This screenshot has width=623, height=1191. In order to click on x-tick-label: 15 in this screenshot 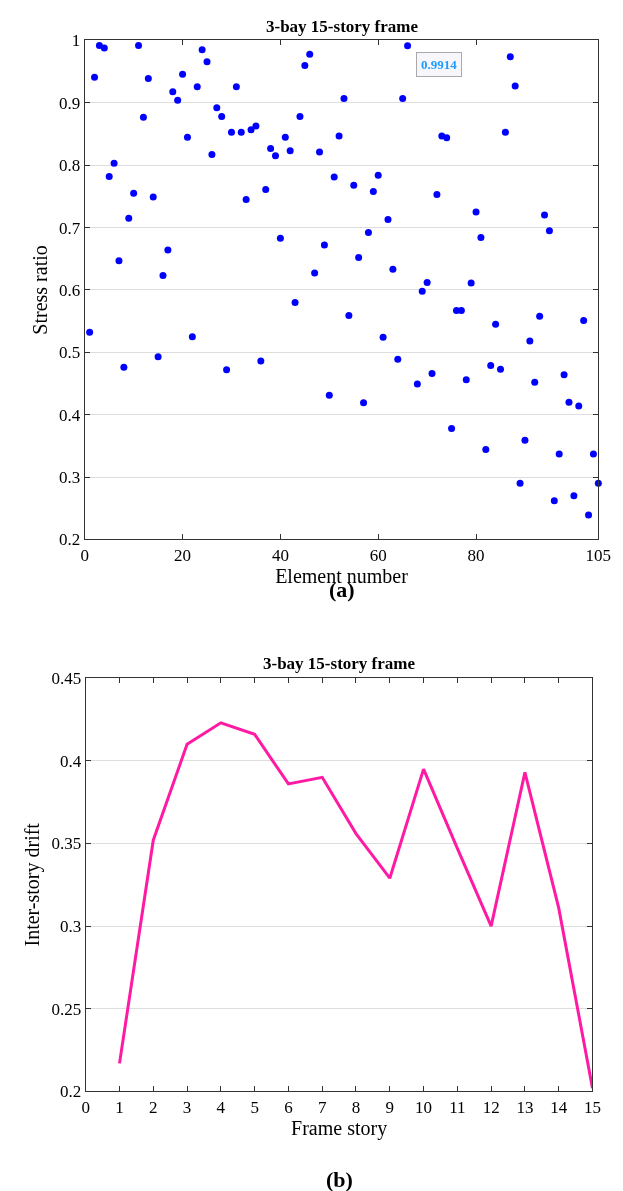, I will do `click(592, 1107)`.